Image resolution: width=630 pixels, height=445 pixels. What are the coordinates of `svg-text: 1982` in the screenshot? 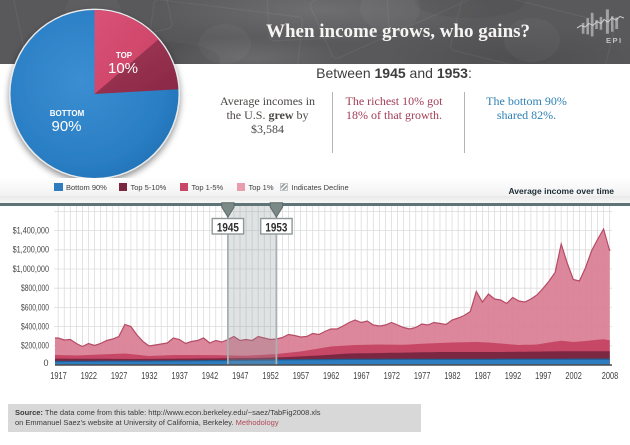 It's located at (452, 376).